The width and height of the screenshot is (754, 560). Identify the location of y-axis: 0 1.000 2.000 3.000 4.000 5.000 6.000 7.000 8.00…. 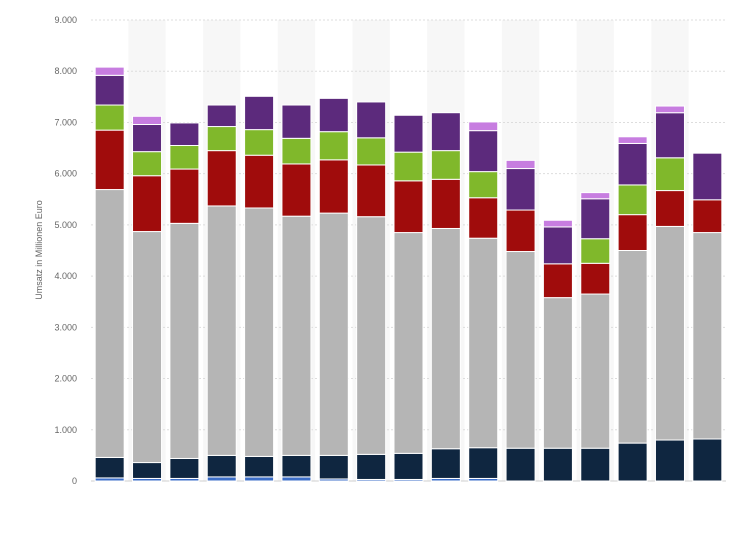
(65, 250).